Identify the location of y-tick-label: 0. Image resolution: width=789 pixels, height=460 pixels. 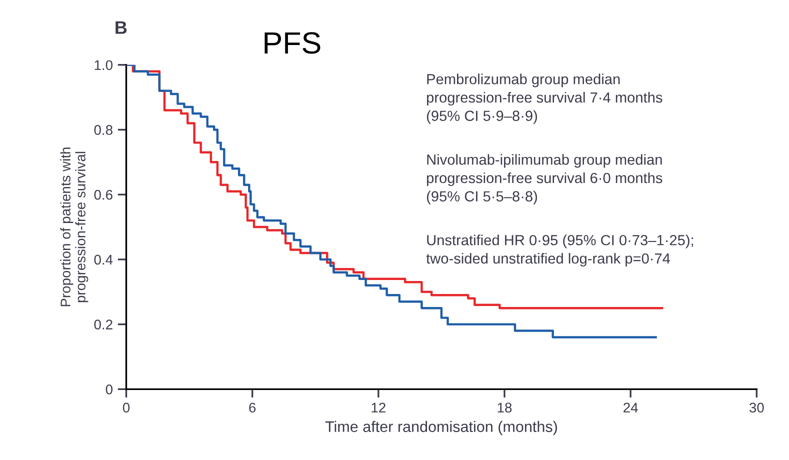
(109, 389).